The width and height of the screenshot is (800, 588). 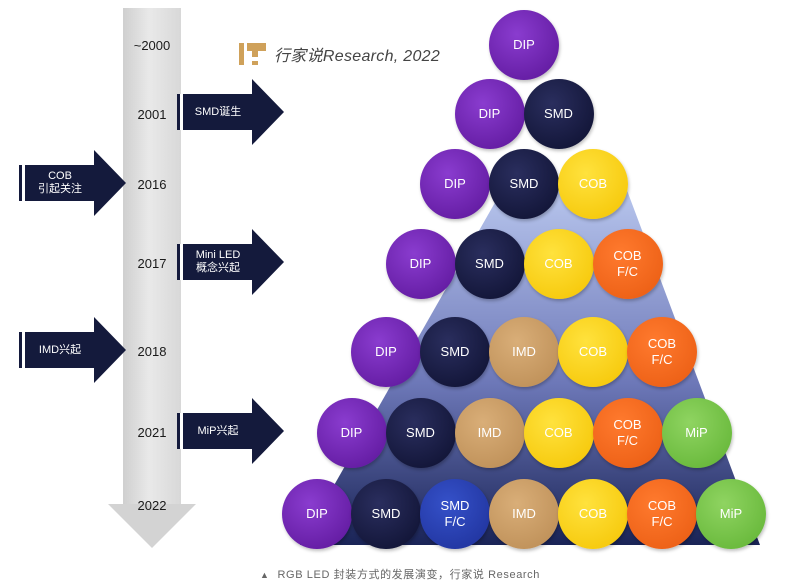 What do you see at coordinates (152, 184) in the screenshot?
I see `year-2016: 2016` at bounding box center [152, 184].